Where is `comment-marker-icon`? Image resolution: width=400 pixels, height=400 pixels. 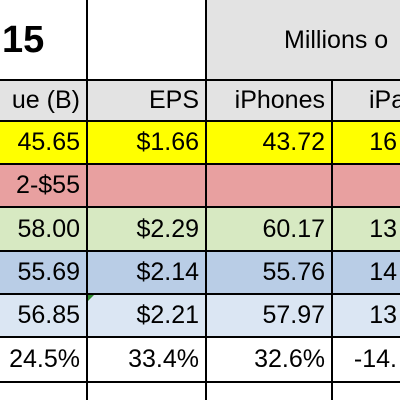
comment-marker-icon is located at coordinates (91, 298).